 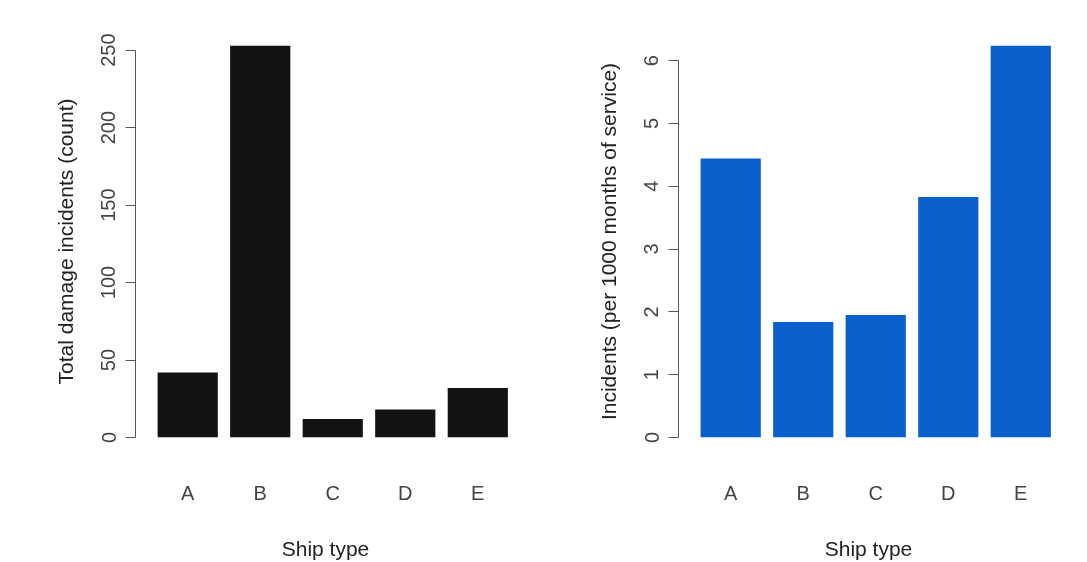 I want to click on y-tick-label: 2, so click(x=651, y=312).